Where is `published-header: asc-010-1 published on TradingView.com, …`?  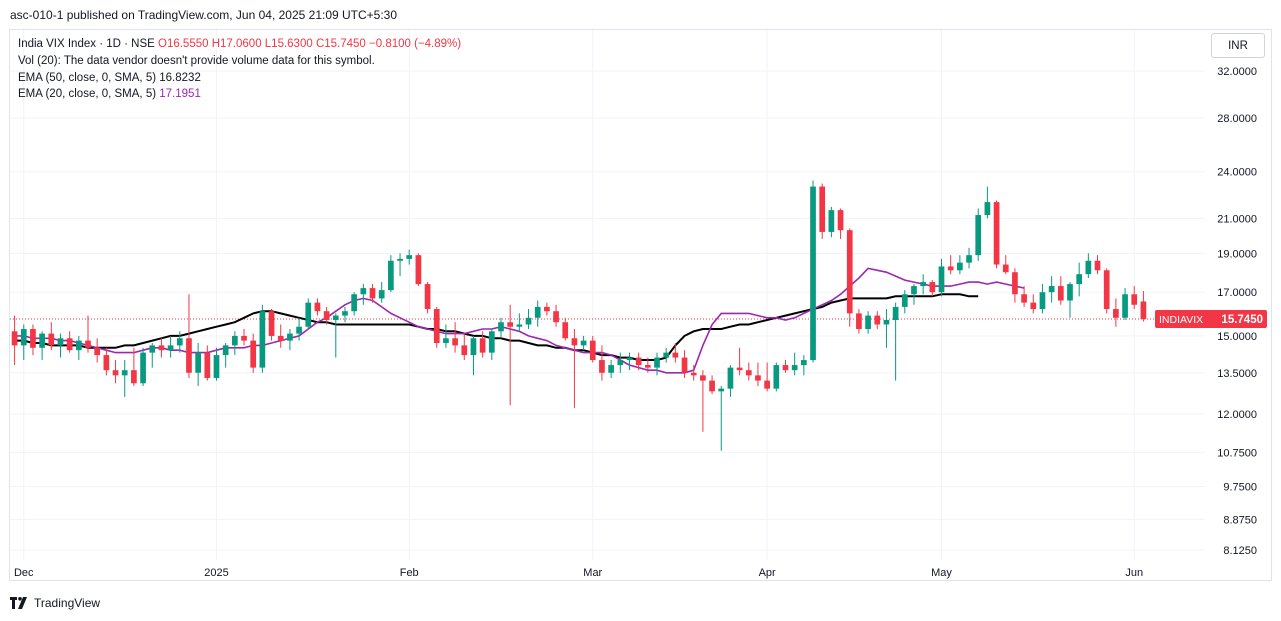
published-header: asc-010-1 published on TradingView.com, … is located at coordinates (204, 15).